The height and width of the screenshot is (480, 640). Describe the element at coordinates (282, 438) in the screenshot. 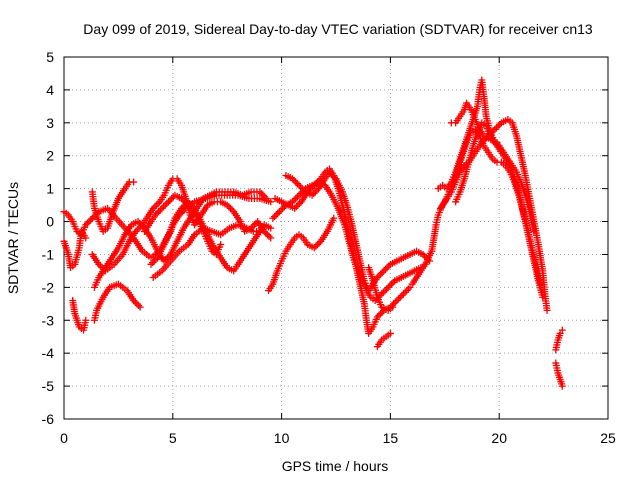

I see `x-tick-label: 10` at that location.